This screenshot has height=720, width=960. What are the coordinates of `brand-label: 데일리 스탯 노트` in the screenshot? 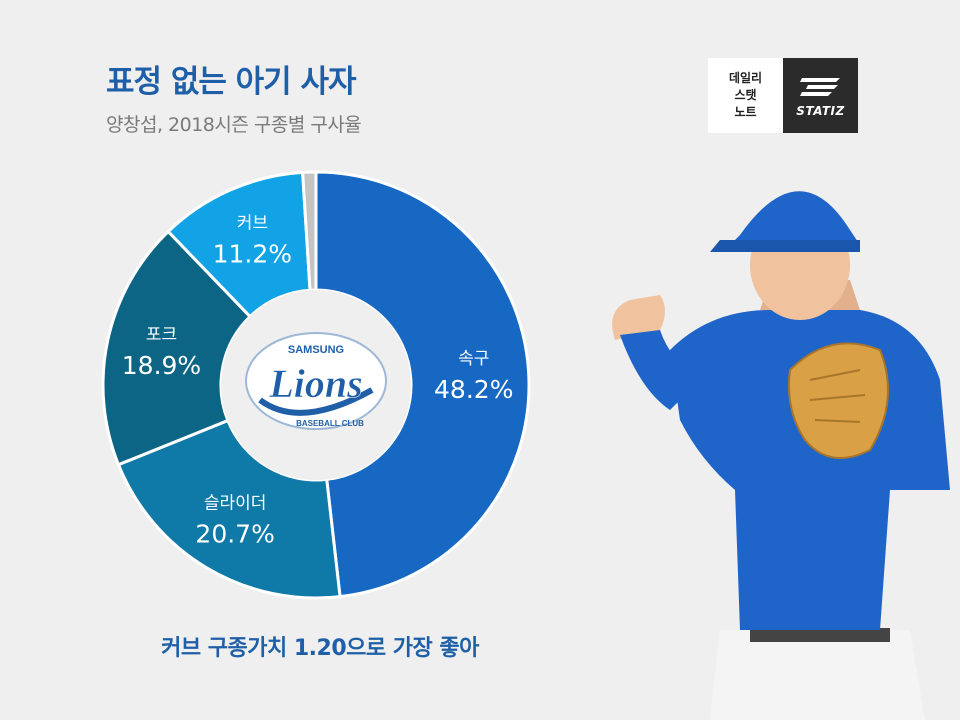 It's located at (745, 95).